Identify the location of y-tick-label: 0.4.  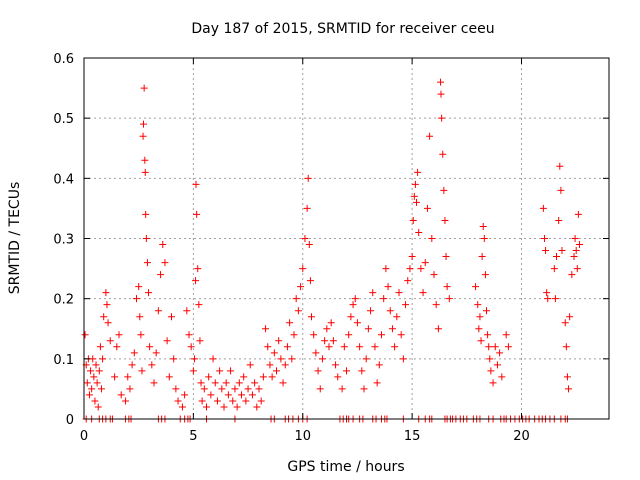
(63, 179).